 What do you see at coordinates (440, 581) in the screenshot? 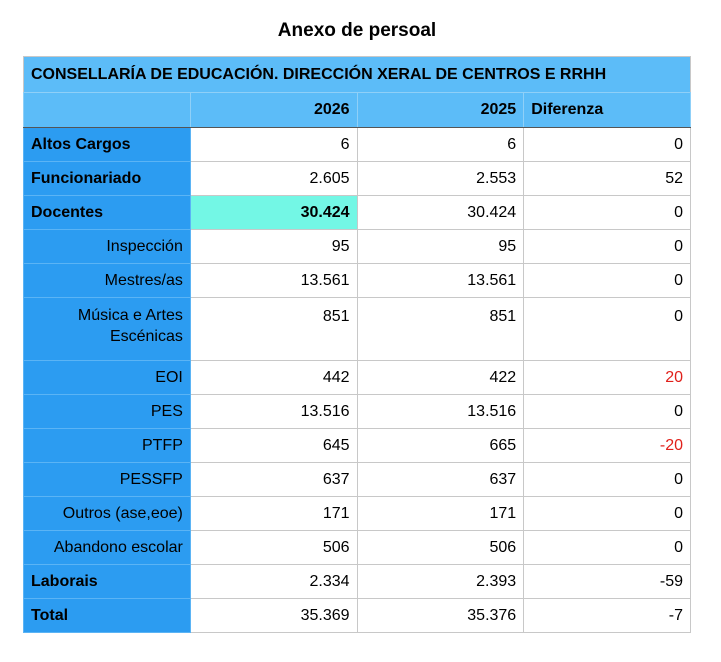
I see `value-2025: 2.393` at bounding box center [440, 581].